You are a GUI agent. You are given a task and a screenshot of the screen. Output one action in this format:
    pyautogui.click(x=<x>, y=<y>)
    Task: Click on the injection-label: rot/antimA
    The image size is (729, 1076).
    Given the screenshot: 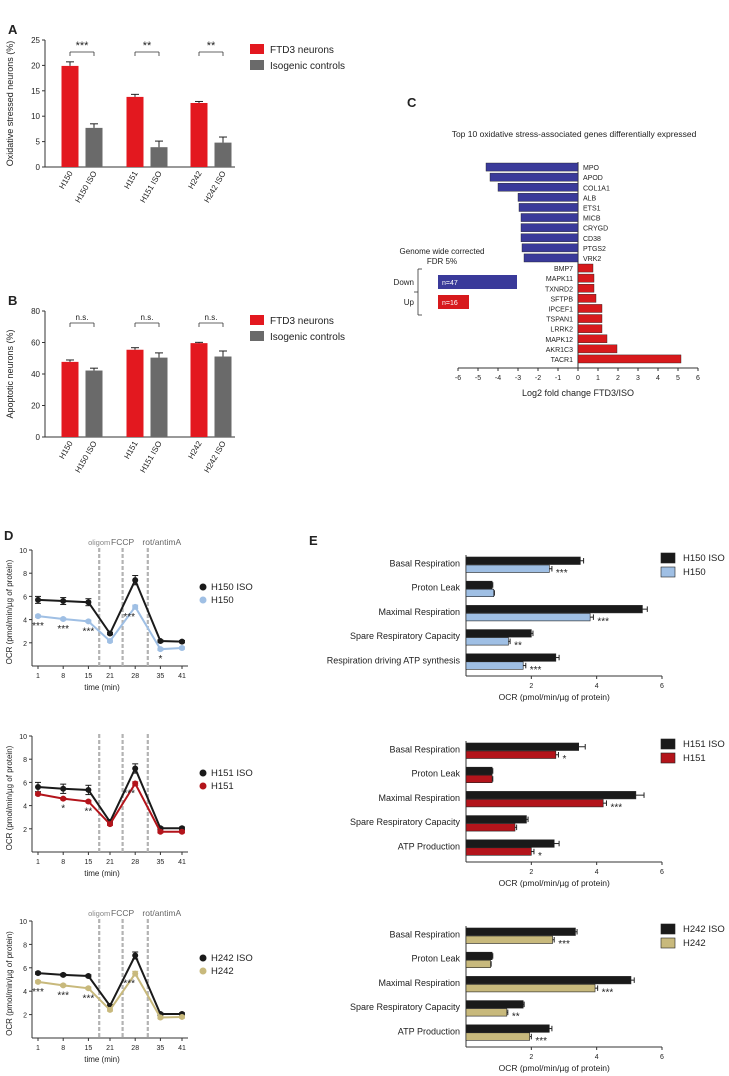 What is the action you would take?
    pyautogui.click(x=161, y=913)
    